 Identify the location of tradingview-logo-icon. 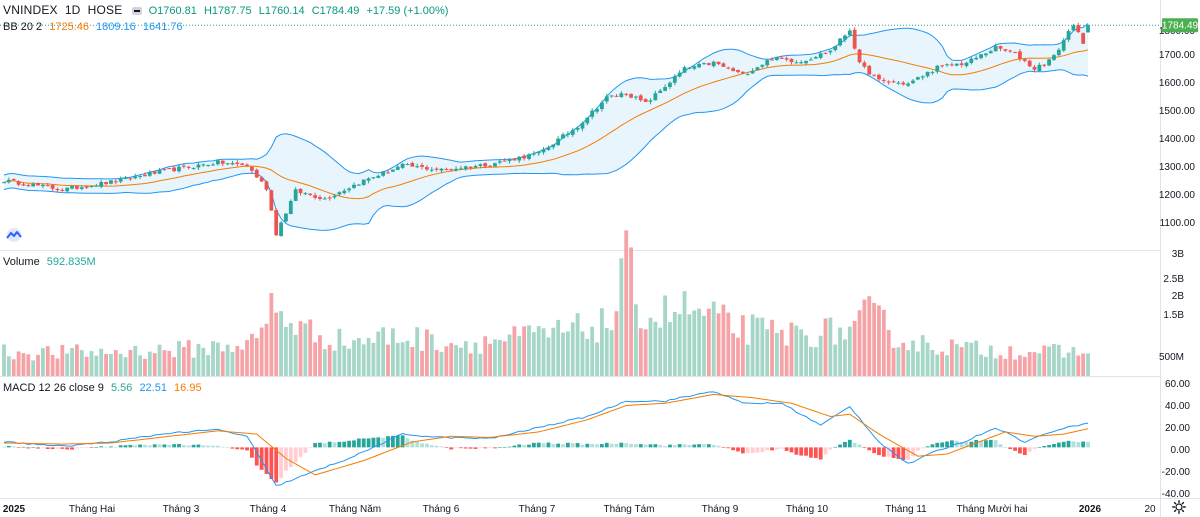
(14, 235).